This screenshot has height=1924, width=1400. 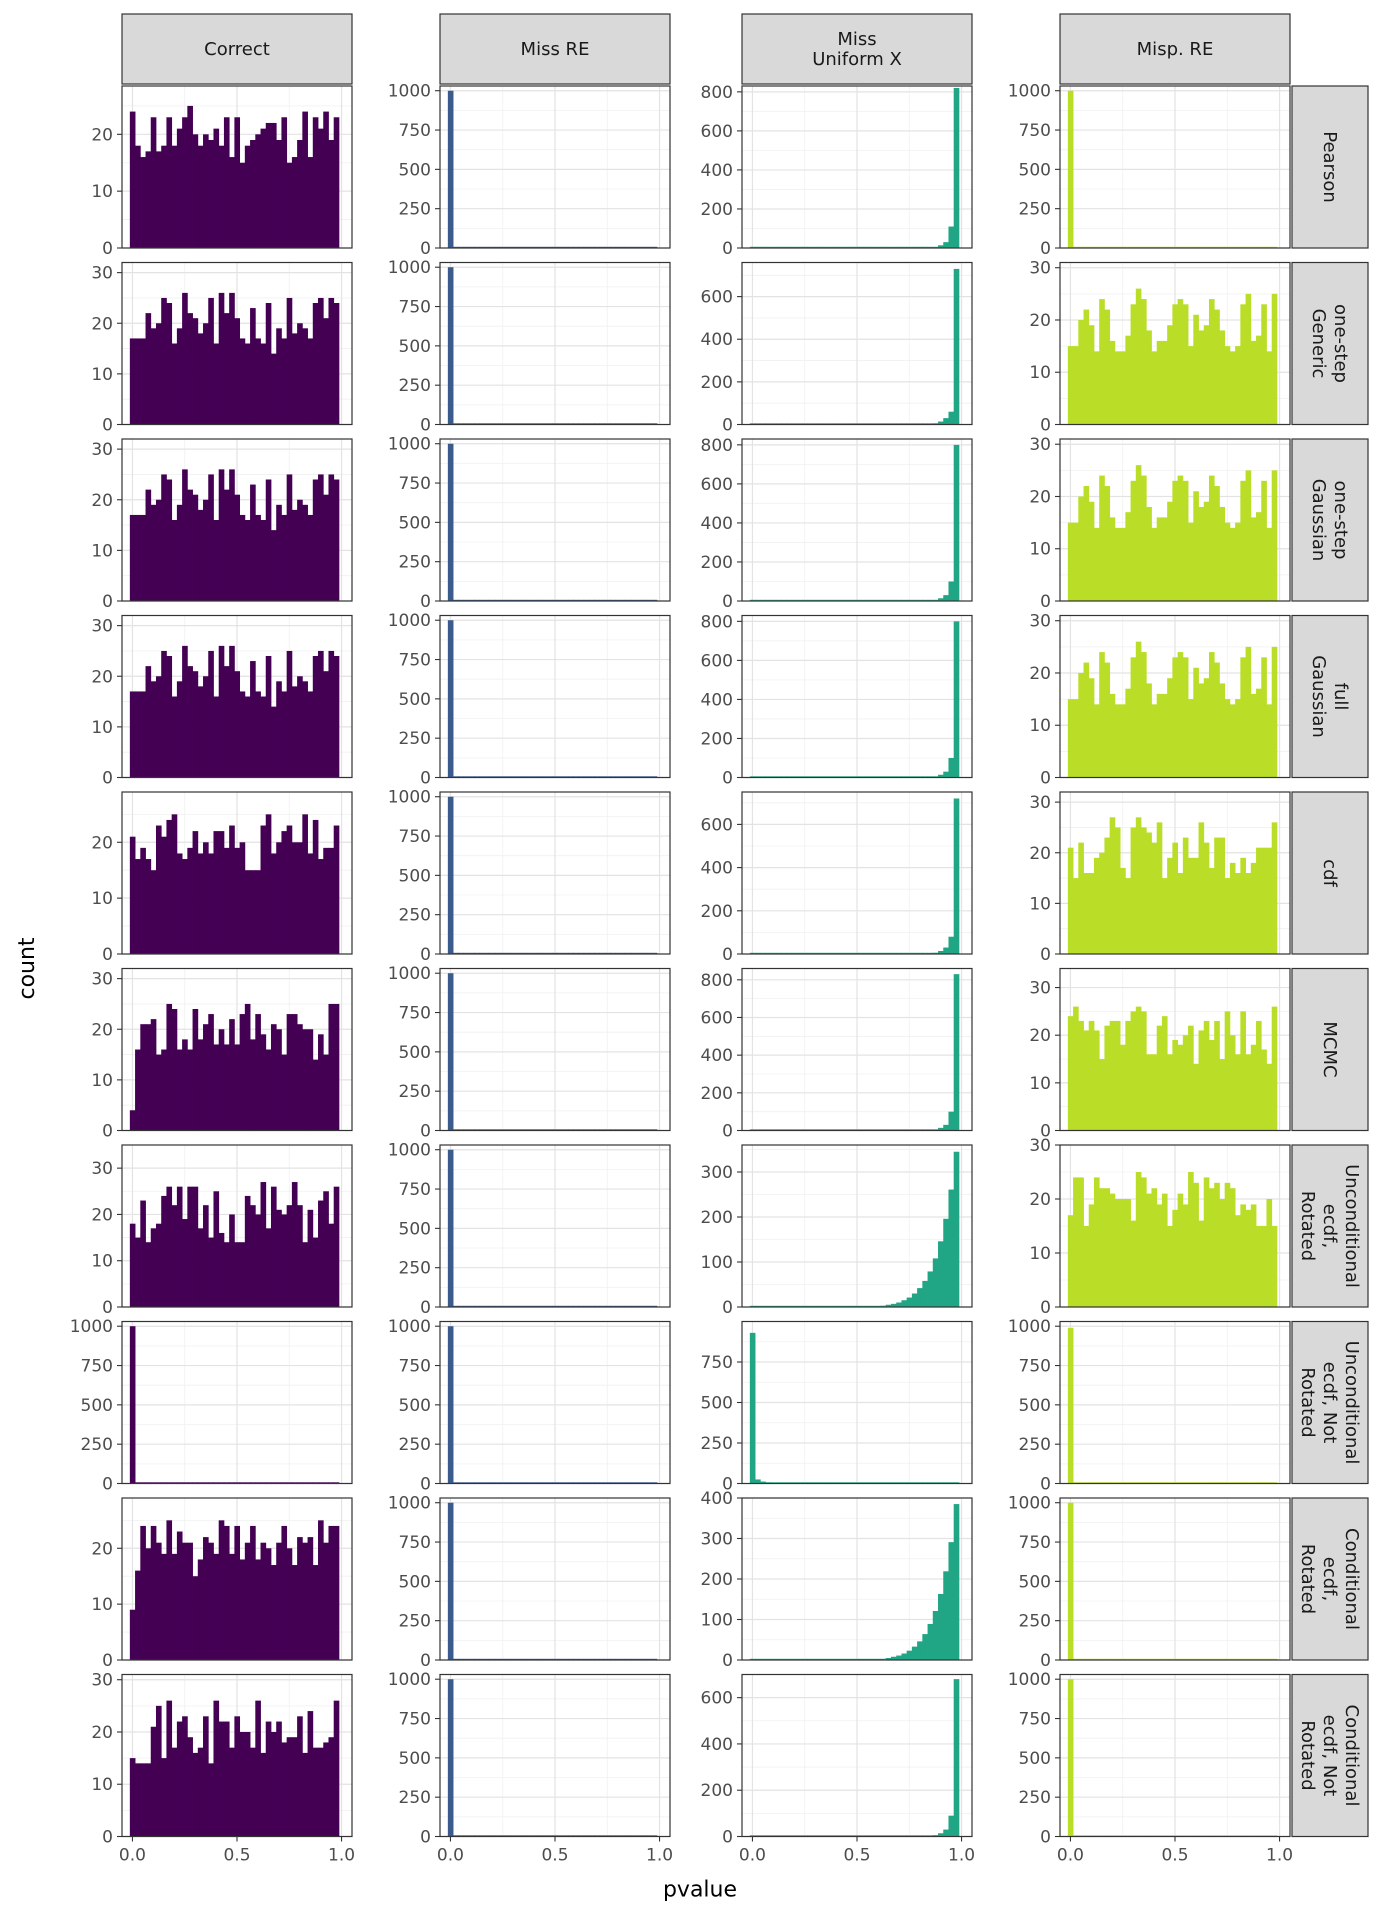 I want to click on column-strip: Correct, so click(x=237, y=49).